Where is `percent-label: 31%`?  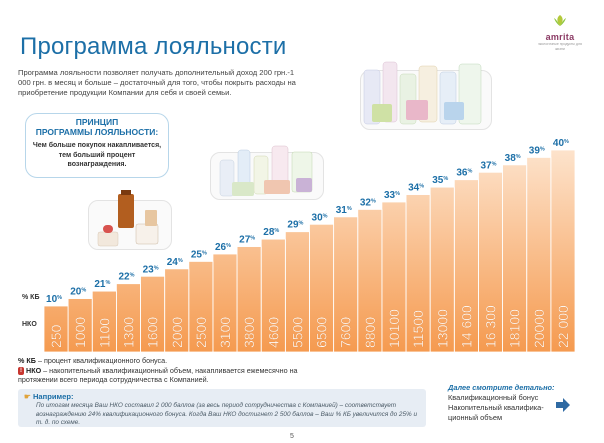 percent-label: 31% is located at coordinates (344, 210).